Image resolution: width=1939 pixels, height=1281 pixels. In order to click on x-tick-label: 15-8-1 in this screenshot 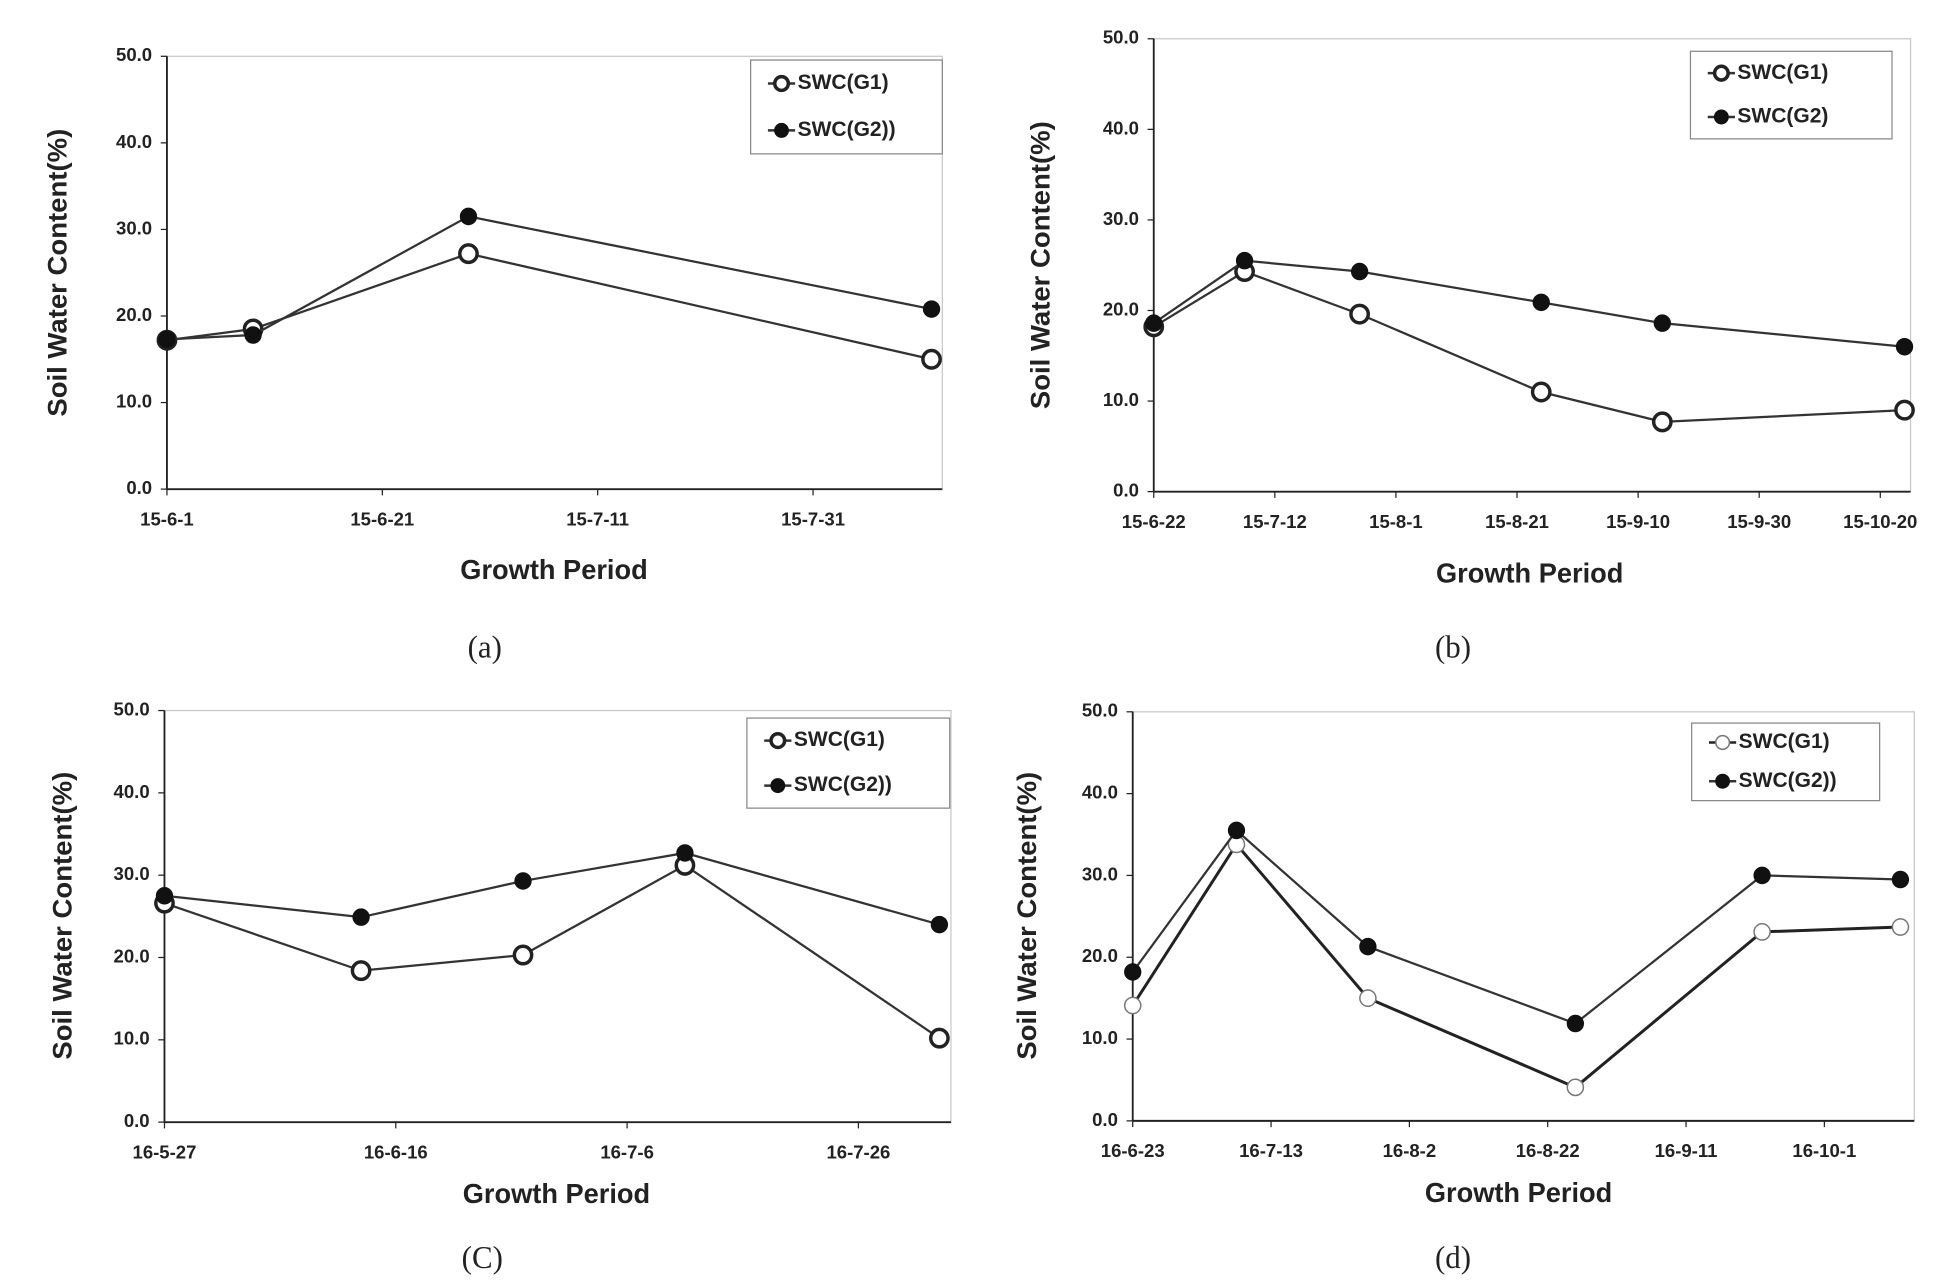, I will do `click(1396, 521)`.